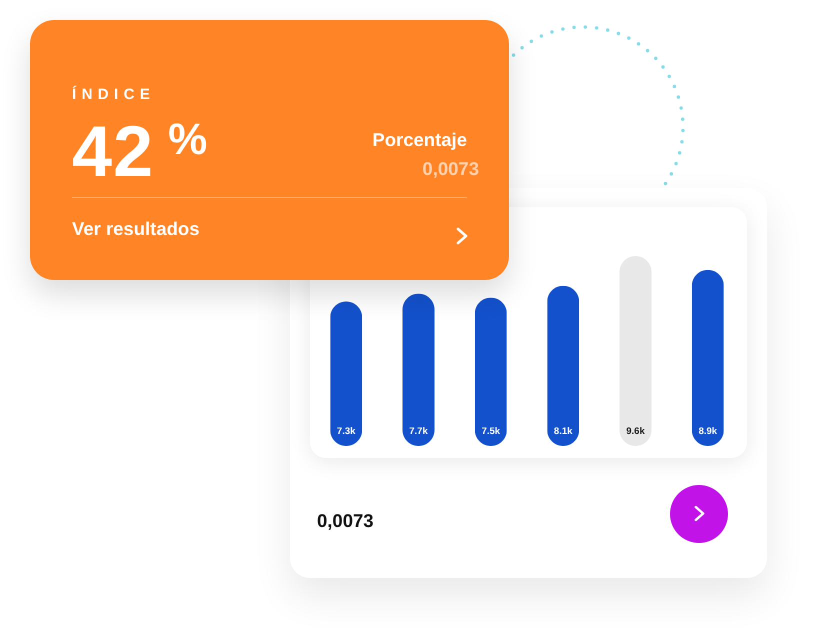 Image resolution: width=818 pixels, height=641 pixels. What do you see at coordinates (636, 431) in the screenshot?
I see `data-label: 9.6k` at bounding box center [636, 431].